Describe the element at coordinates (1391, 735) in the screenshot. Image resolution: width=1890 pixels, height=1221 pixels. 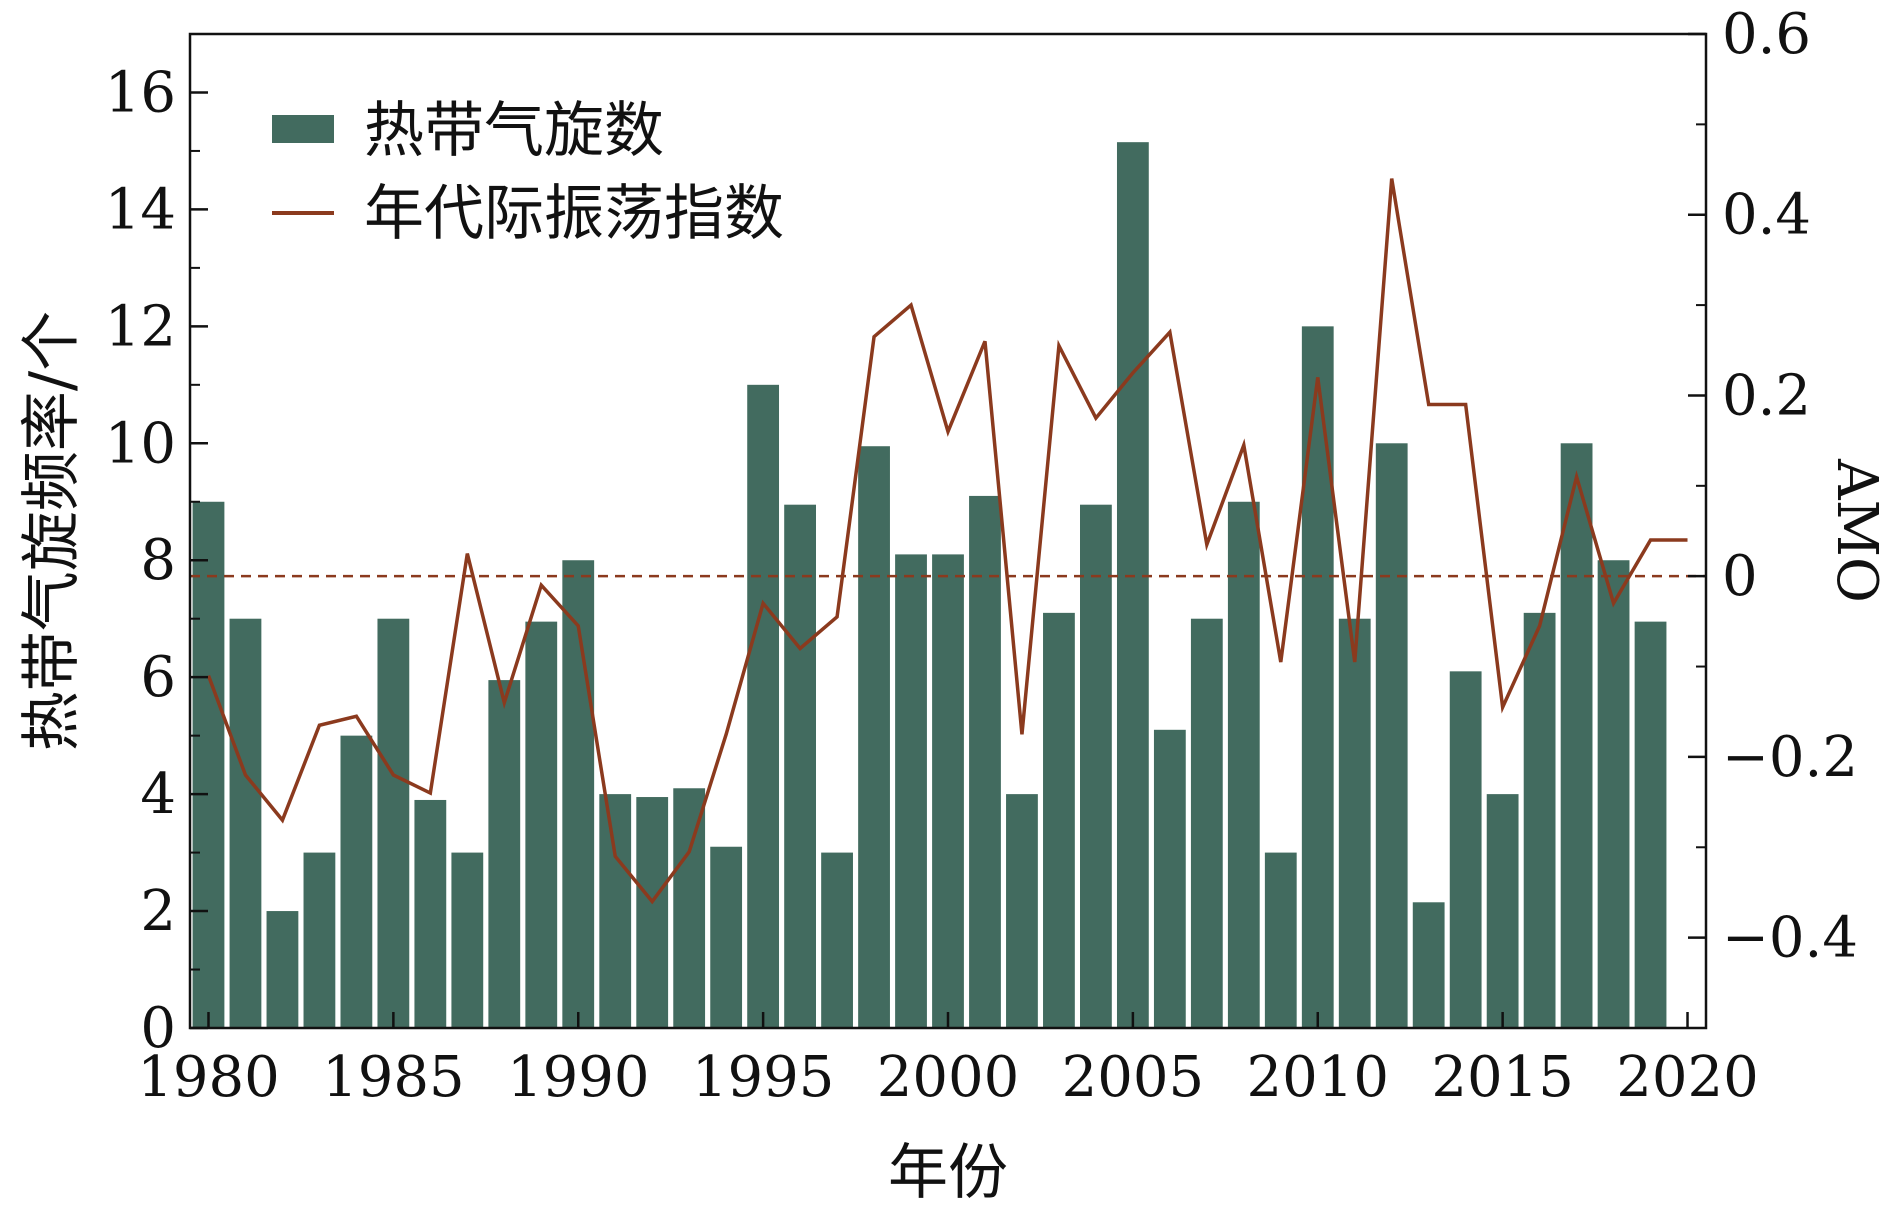
I see `bar-2012` at that location.